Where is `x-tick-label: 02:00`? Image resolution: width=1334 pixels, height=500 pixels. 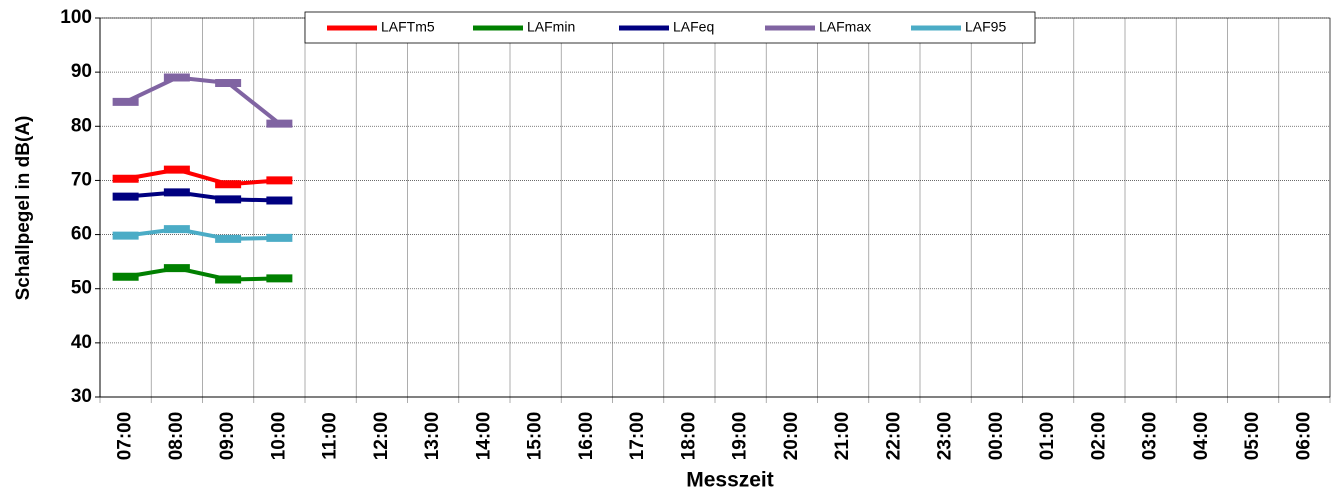 x-tick-label: 02:00 is located at coordinates (1098, 436).